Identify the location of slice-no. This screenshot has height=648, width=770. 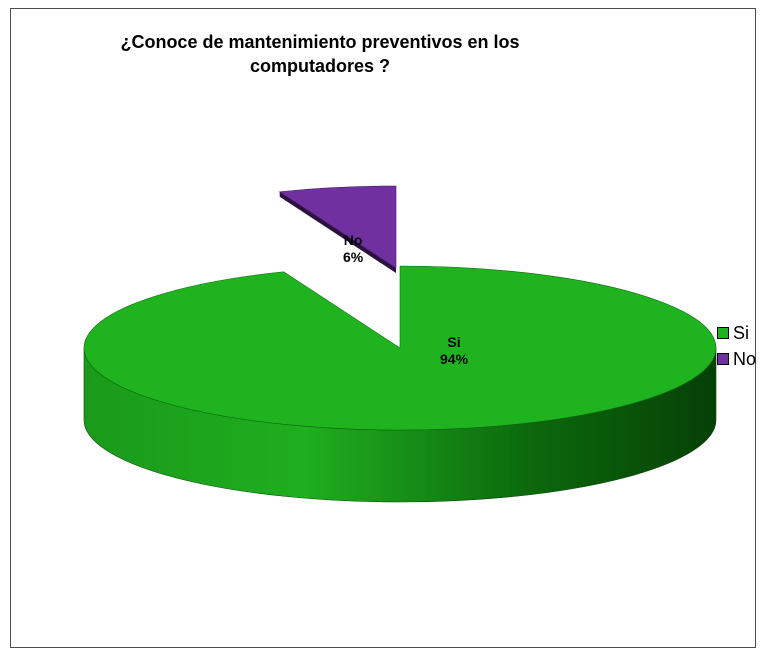
(337, 227).